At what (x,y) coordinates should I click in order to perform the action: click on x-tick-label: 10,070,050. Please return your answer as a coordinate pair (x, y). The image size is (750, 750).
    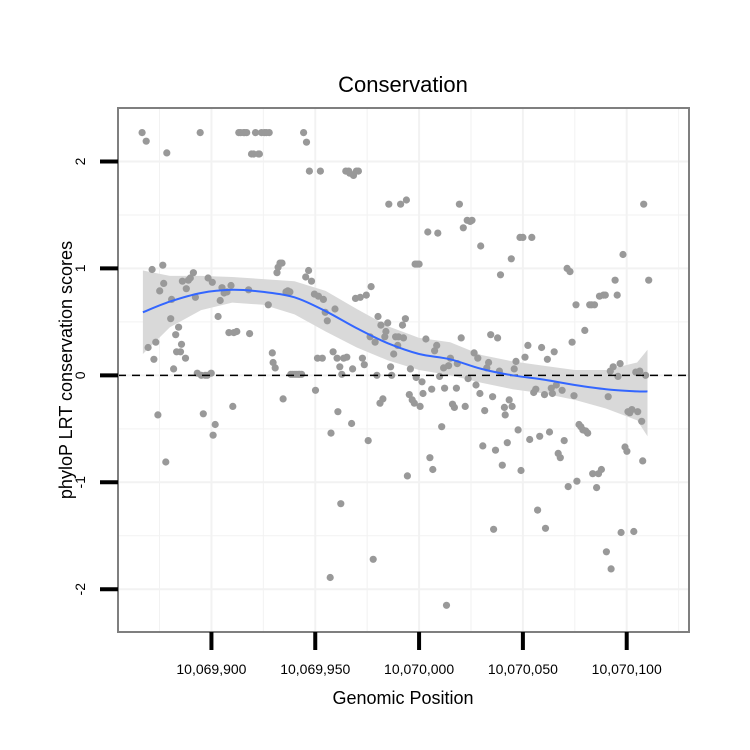
    Looking at the image, I should click on (523, 669).